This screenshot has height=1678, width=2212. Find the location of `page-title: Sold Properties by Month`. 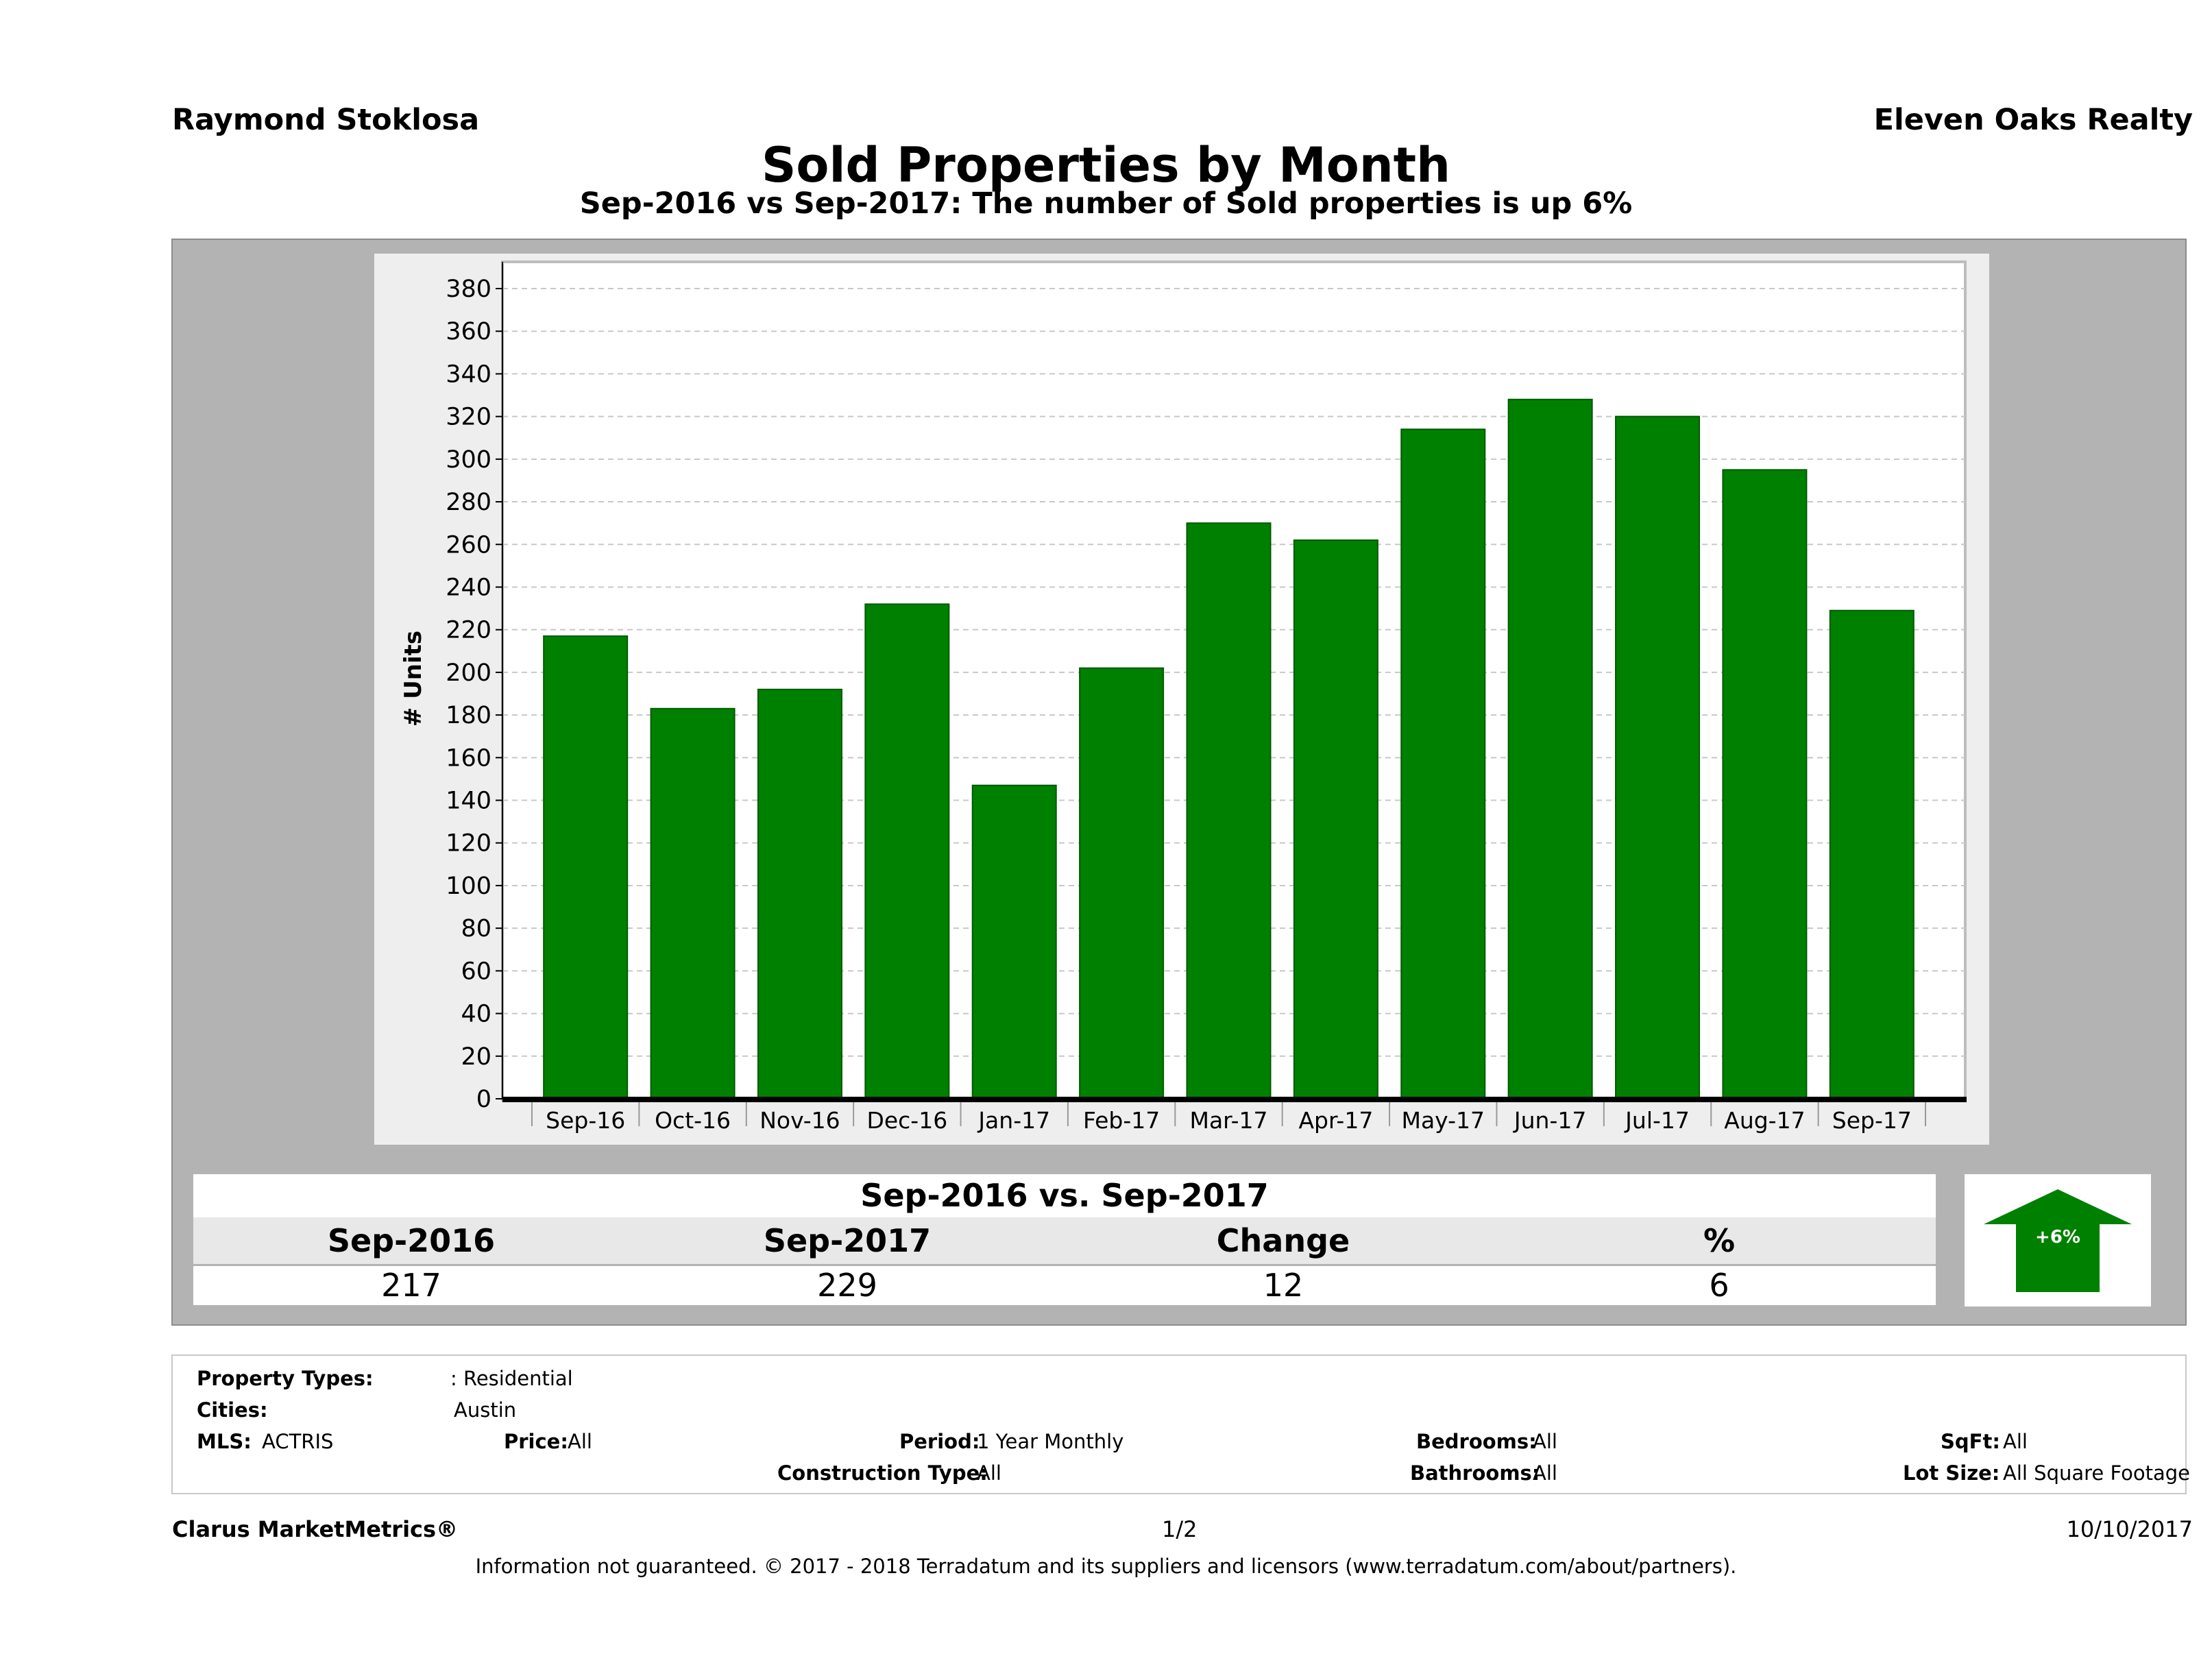

page-title: Sold Properties by Month is located at coordinates (1106, 165).